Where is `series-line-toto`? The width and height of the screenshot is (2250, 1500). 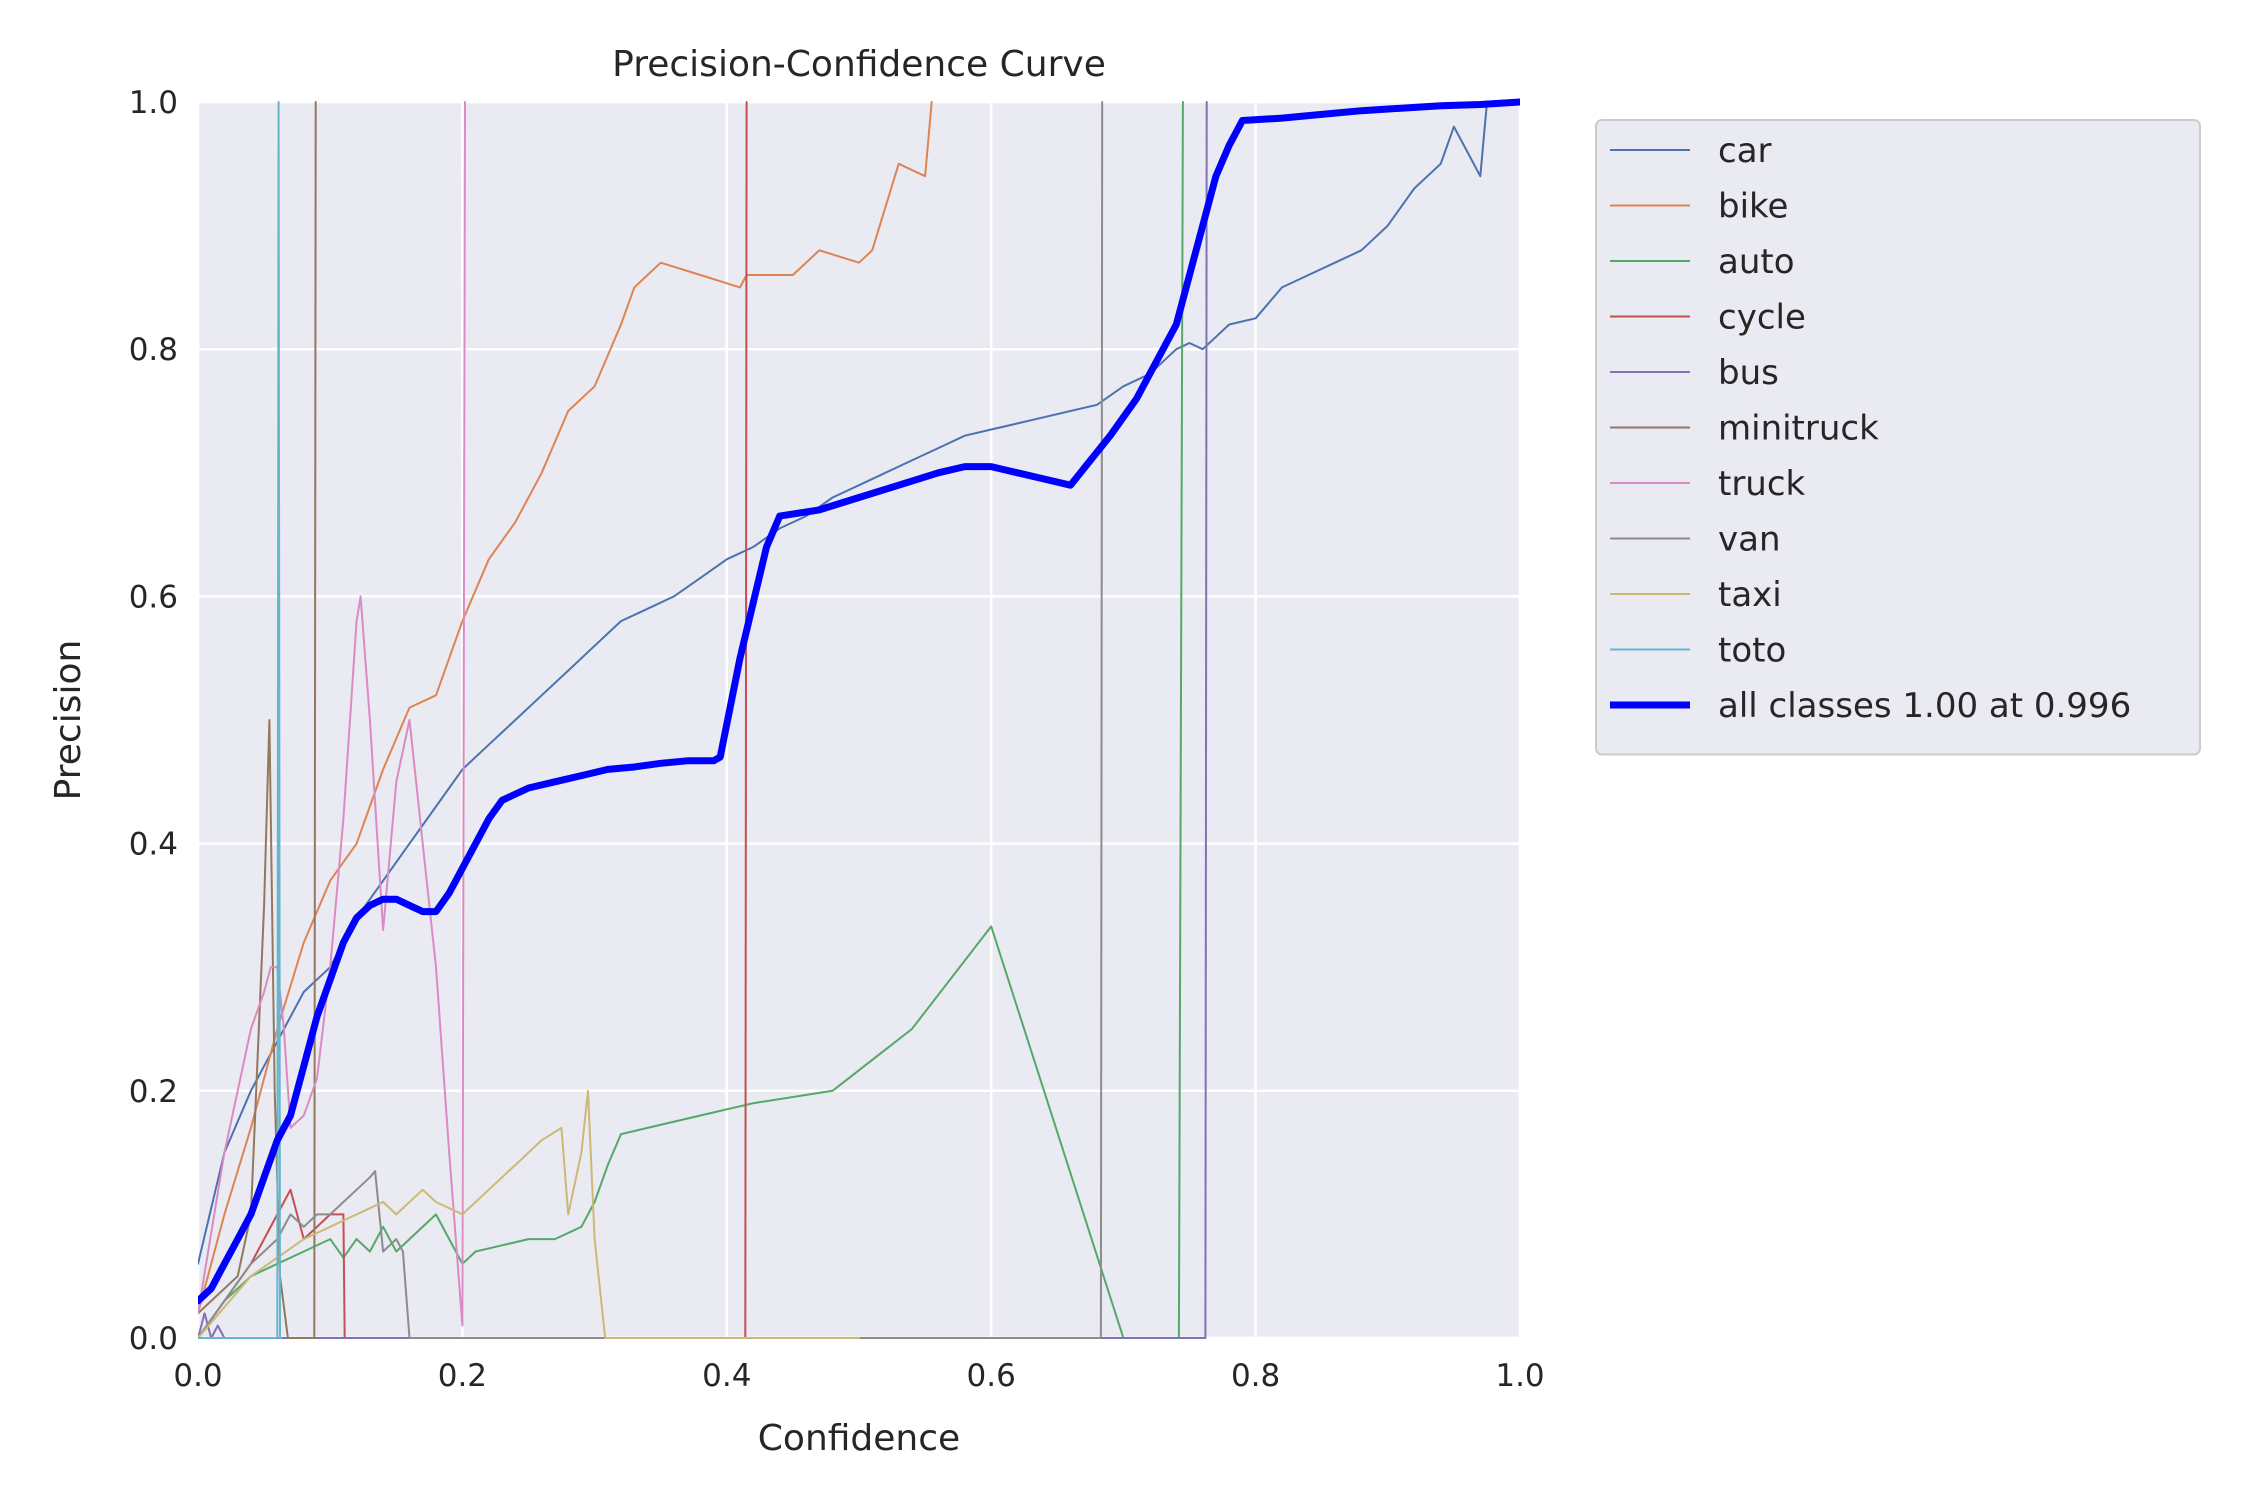
series-line-toto is located at coordinates (240, 720).